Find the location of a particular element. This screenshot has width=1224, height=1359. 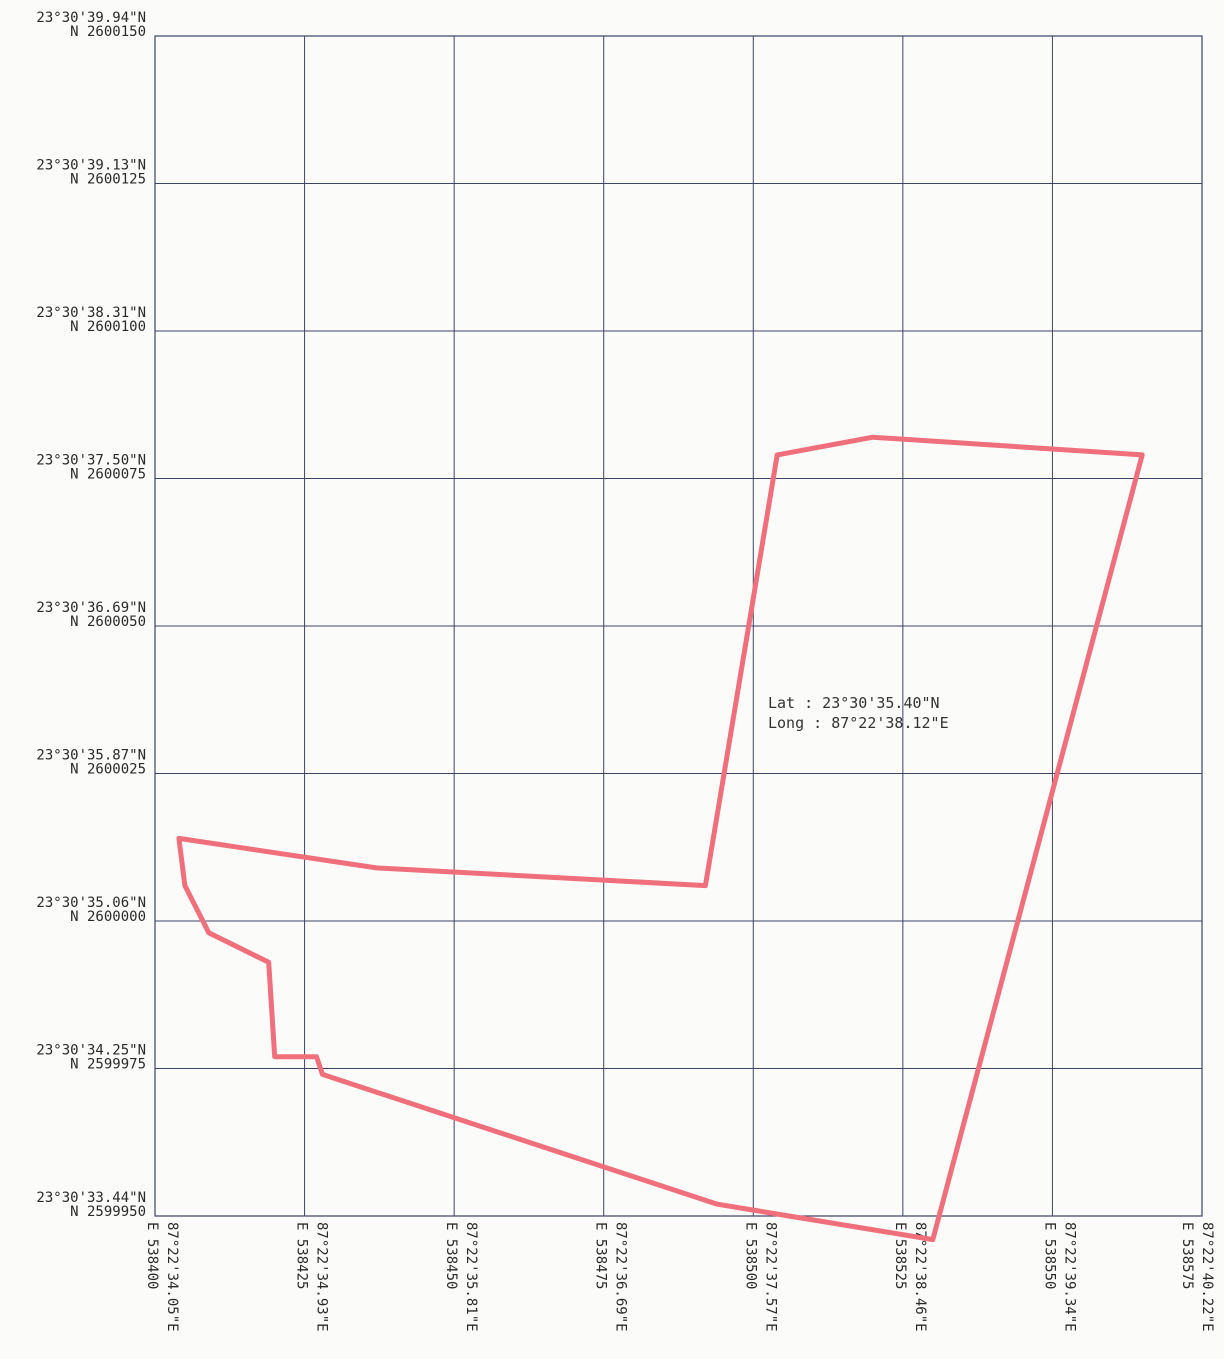

easting-utm-label: E 538550 is located at coordinates (1049, 1255).